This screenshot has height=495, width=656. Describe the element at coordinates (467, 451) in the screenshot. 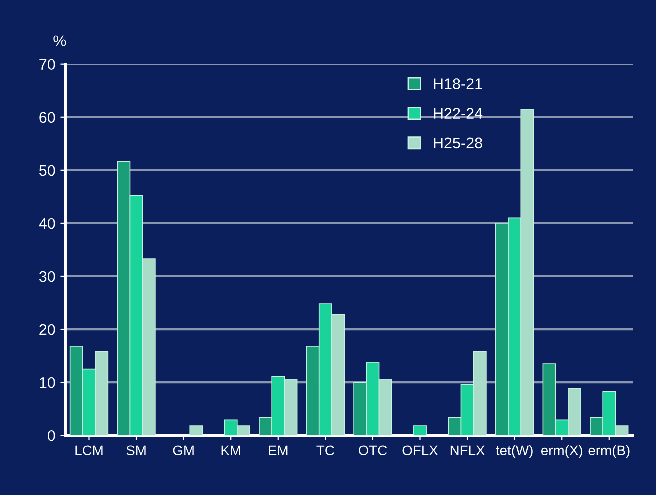

I see `x-tick-label: NFLX` at that location.